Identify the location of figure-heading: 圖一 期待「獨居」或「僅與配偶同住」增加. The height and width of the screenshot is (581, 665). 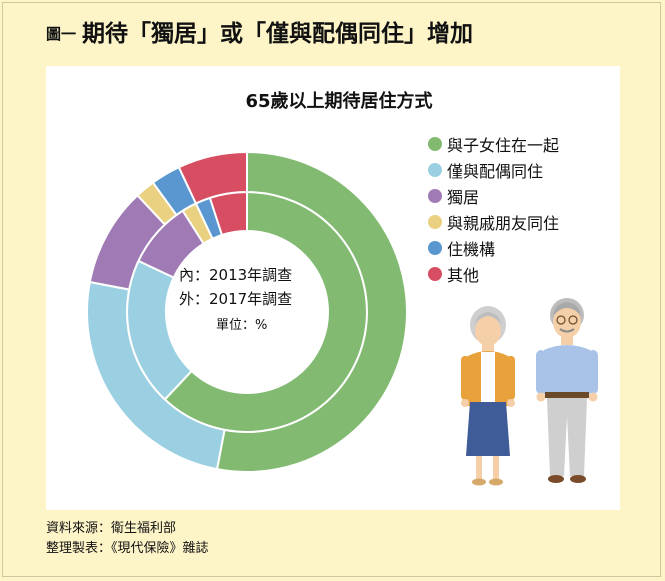
(259, 31).